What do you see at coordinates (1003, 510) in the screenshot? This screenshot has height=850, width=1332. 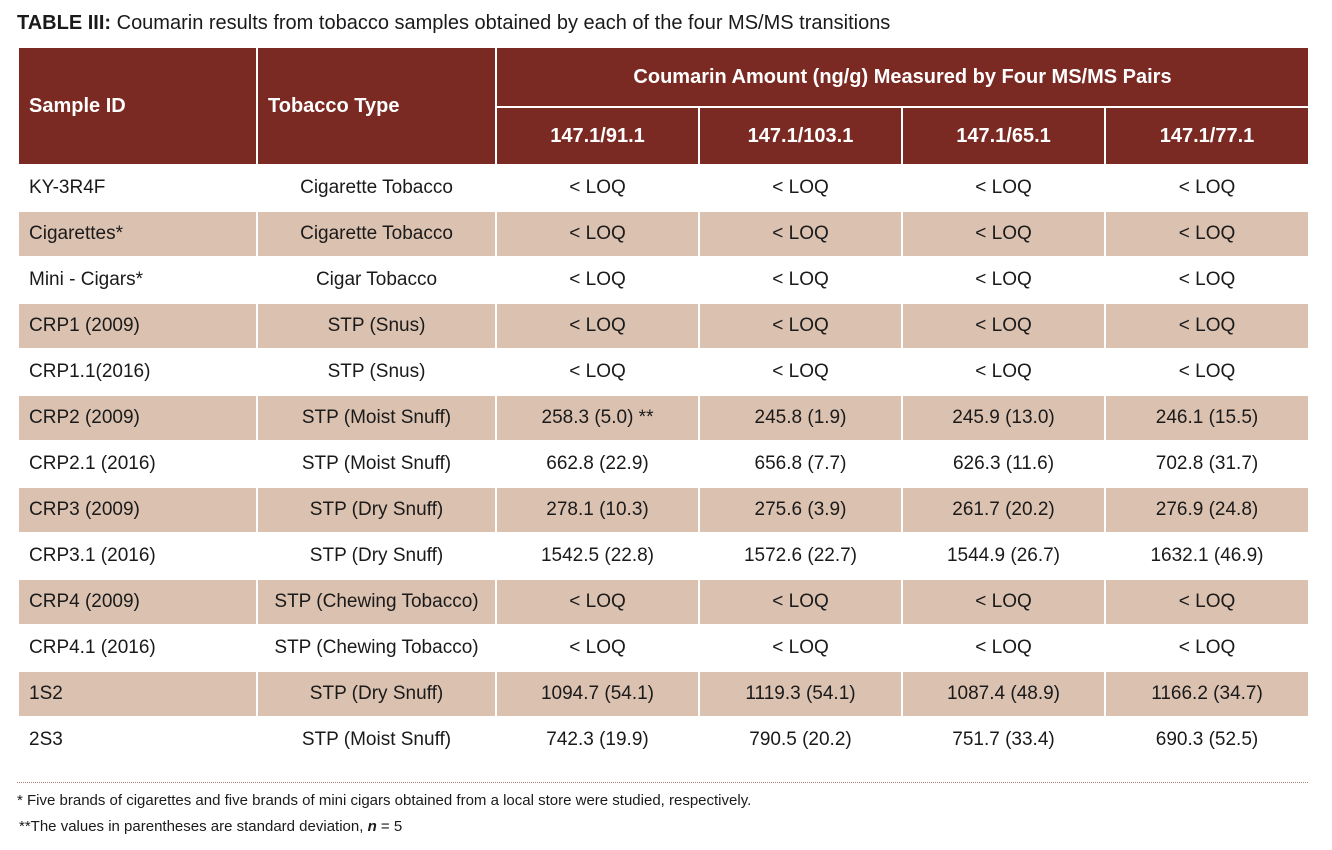 I see `value-cell: 261.7 (20.2)` at bounding box center [1003, 510].